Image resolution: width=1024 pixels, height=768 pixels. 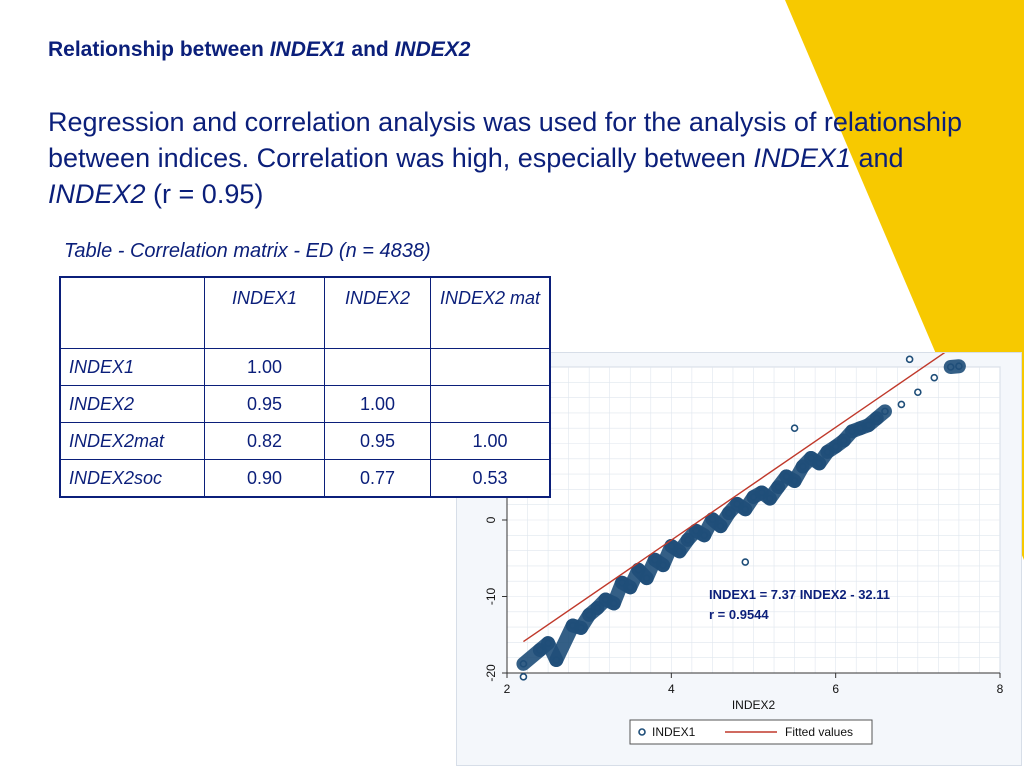 I want to click on y-tick-label: 0, so click(x=491, y=519).